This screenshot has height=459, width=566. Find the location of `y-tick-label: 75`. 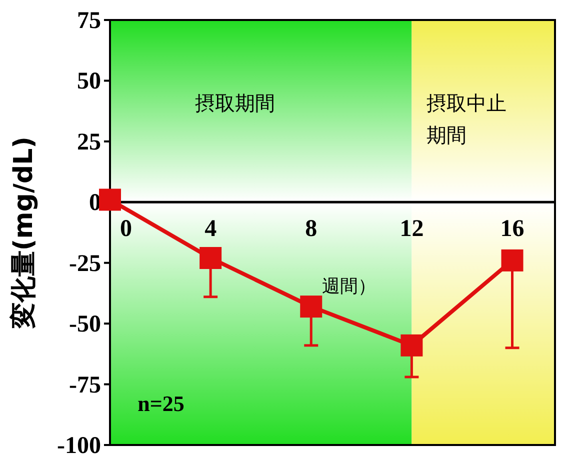

y-tick-label: 75 is located at coordinates (89, 21).